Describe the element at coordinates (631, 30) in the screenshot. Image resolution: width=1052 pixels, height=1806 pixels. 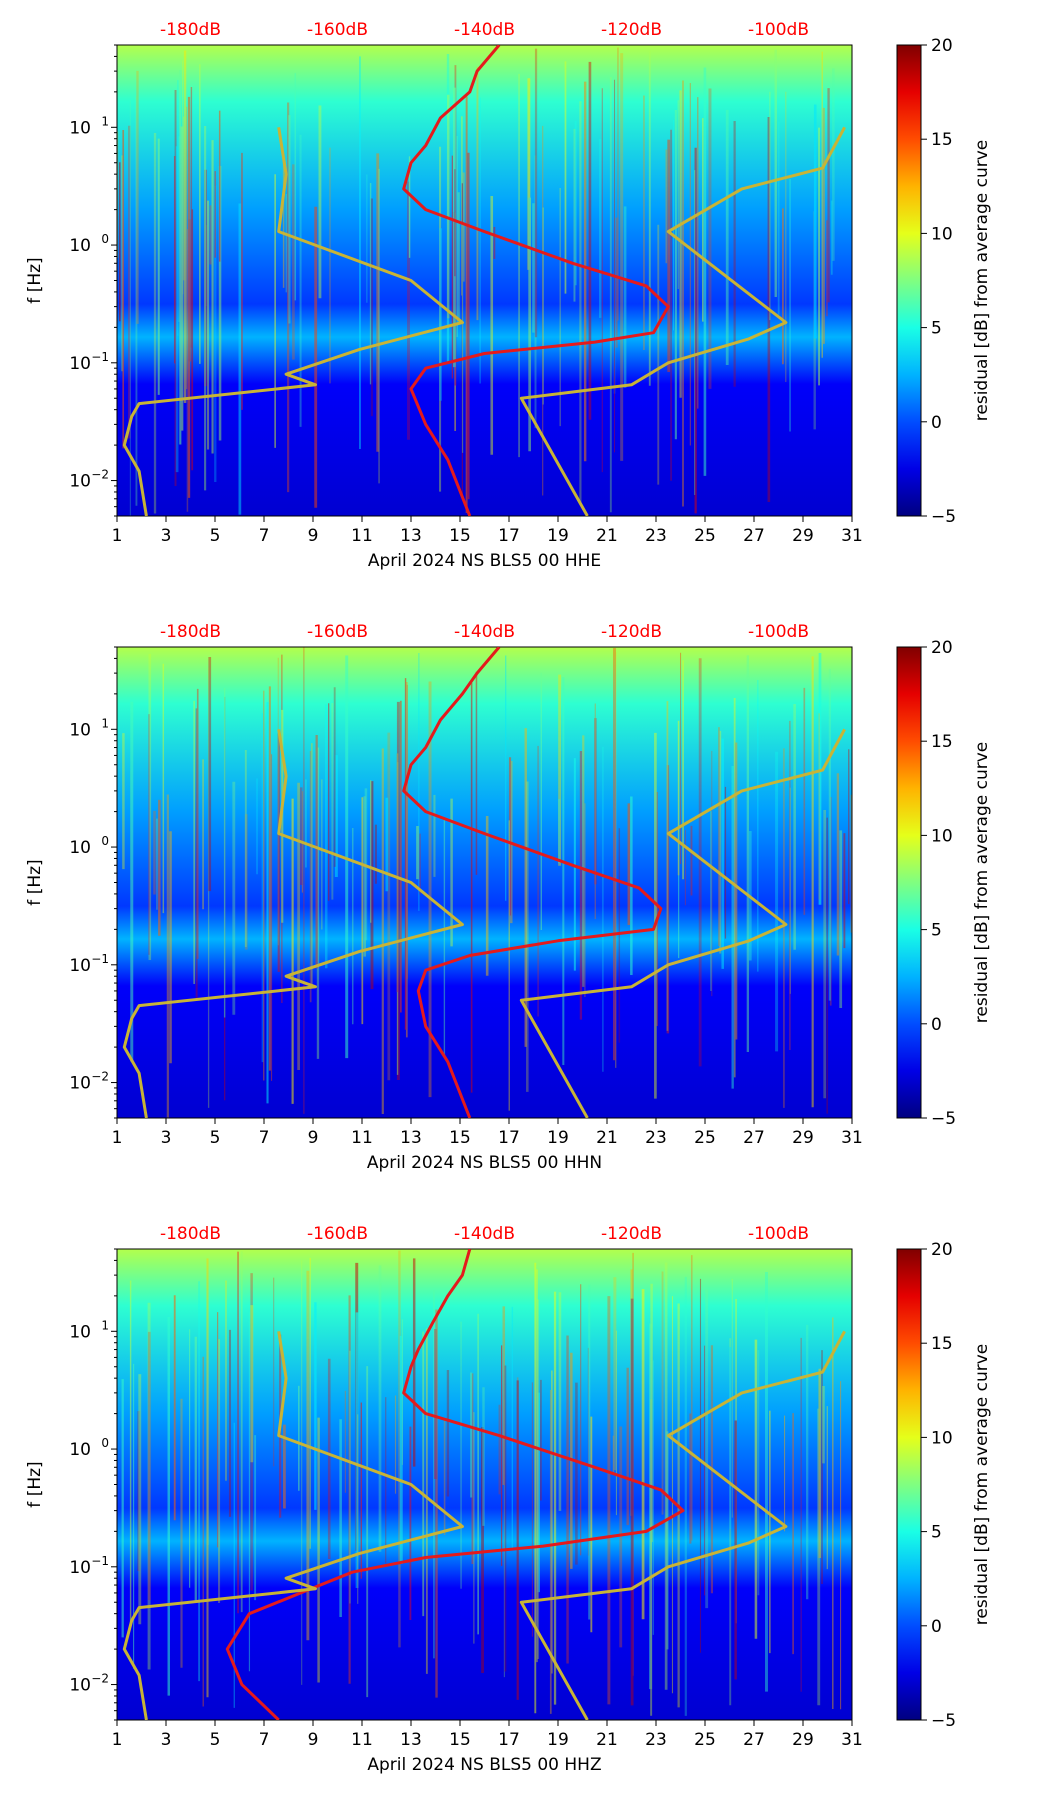
I see `top-axis-db-label: -120dB` at that location.